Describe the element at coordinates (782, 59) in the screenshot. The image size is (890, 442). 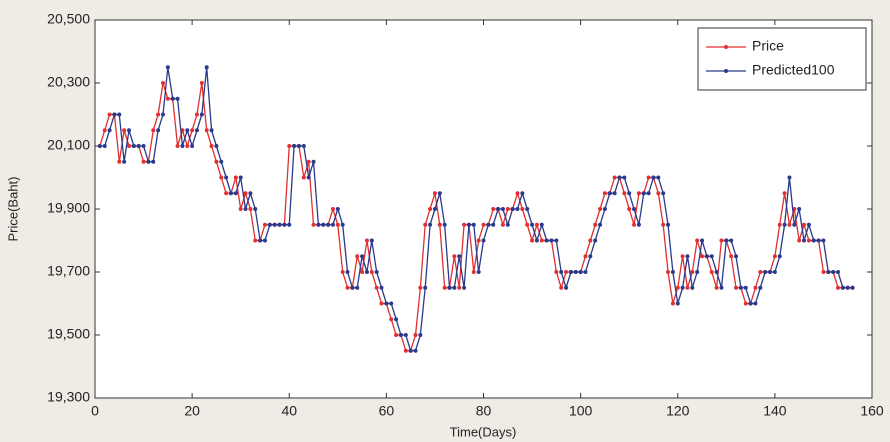
I see `legend-box` at that location.